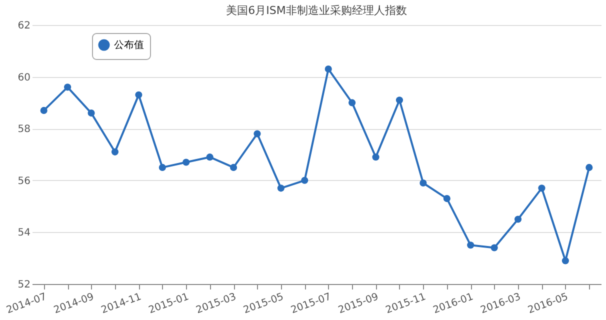 The height and width of the screenshot is (320, 606). I want to click on y-tick-label: 58, so click(24, 130).